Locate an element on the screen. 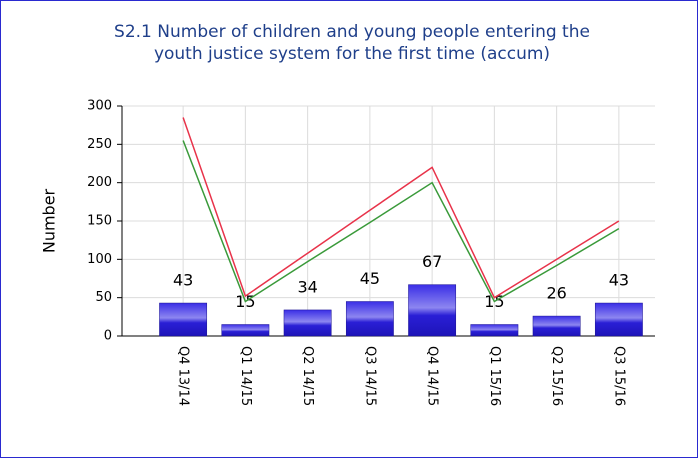  x-tick-label: Q2 15/16 is located at coordinates (556, 376).